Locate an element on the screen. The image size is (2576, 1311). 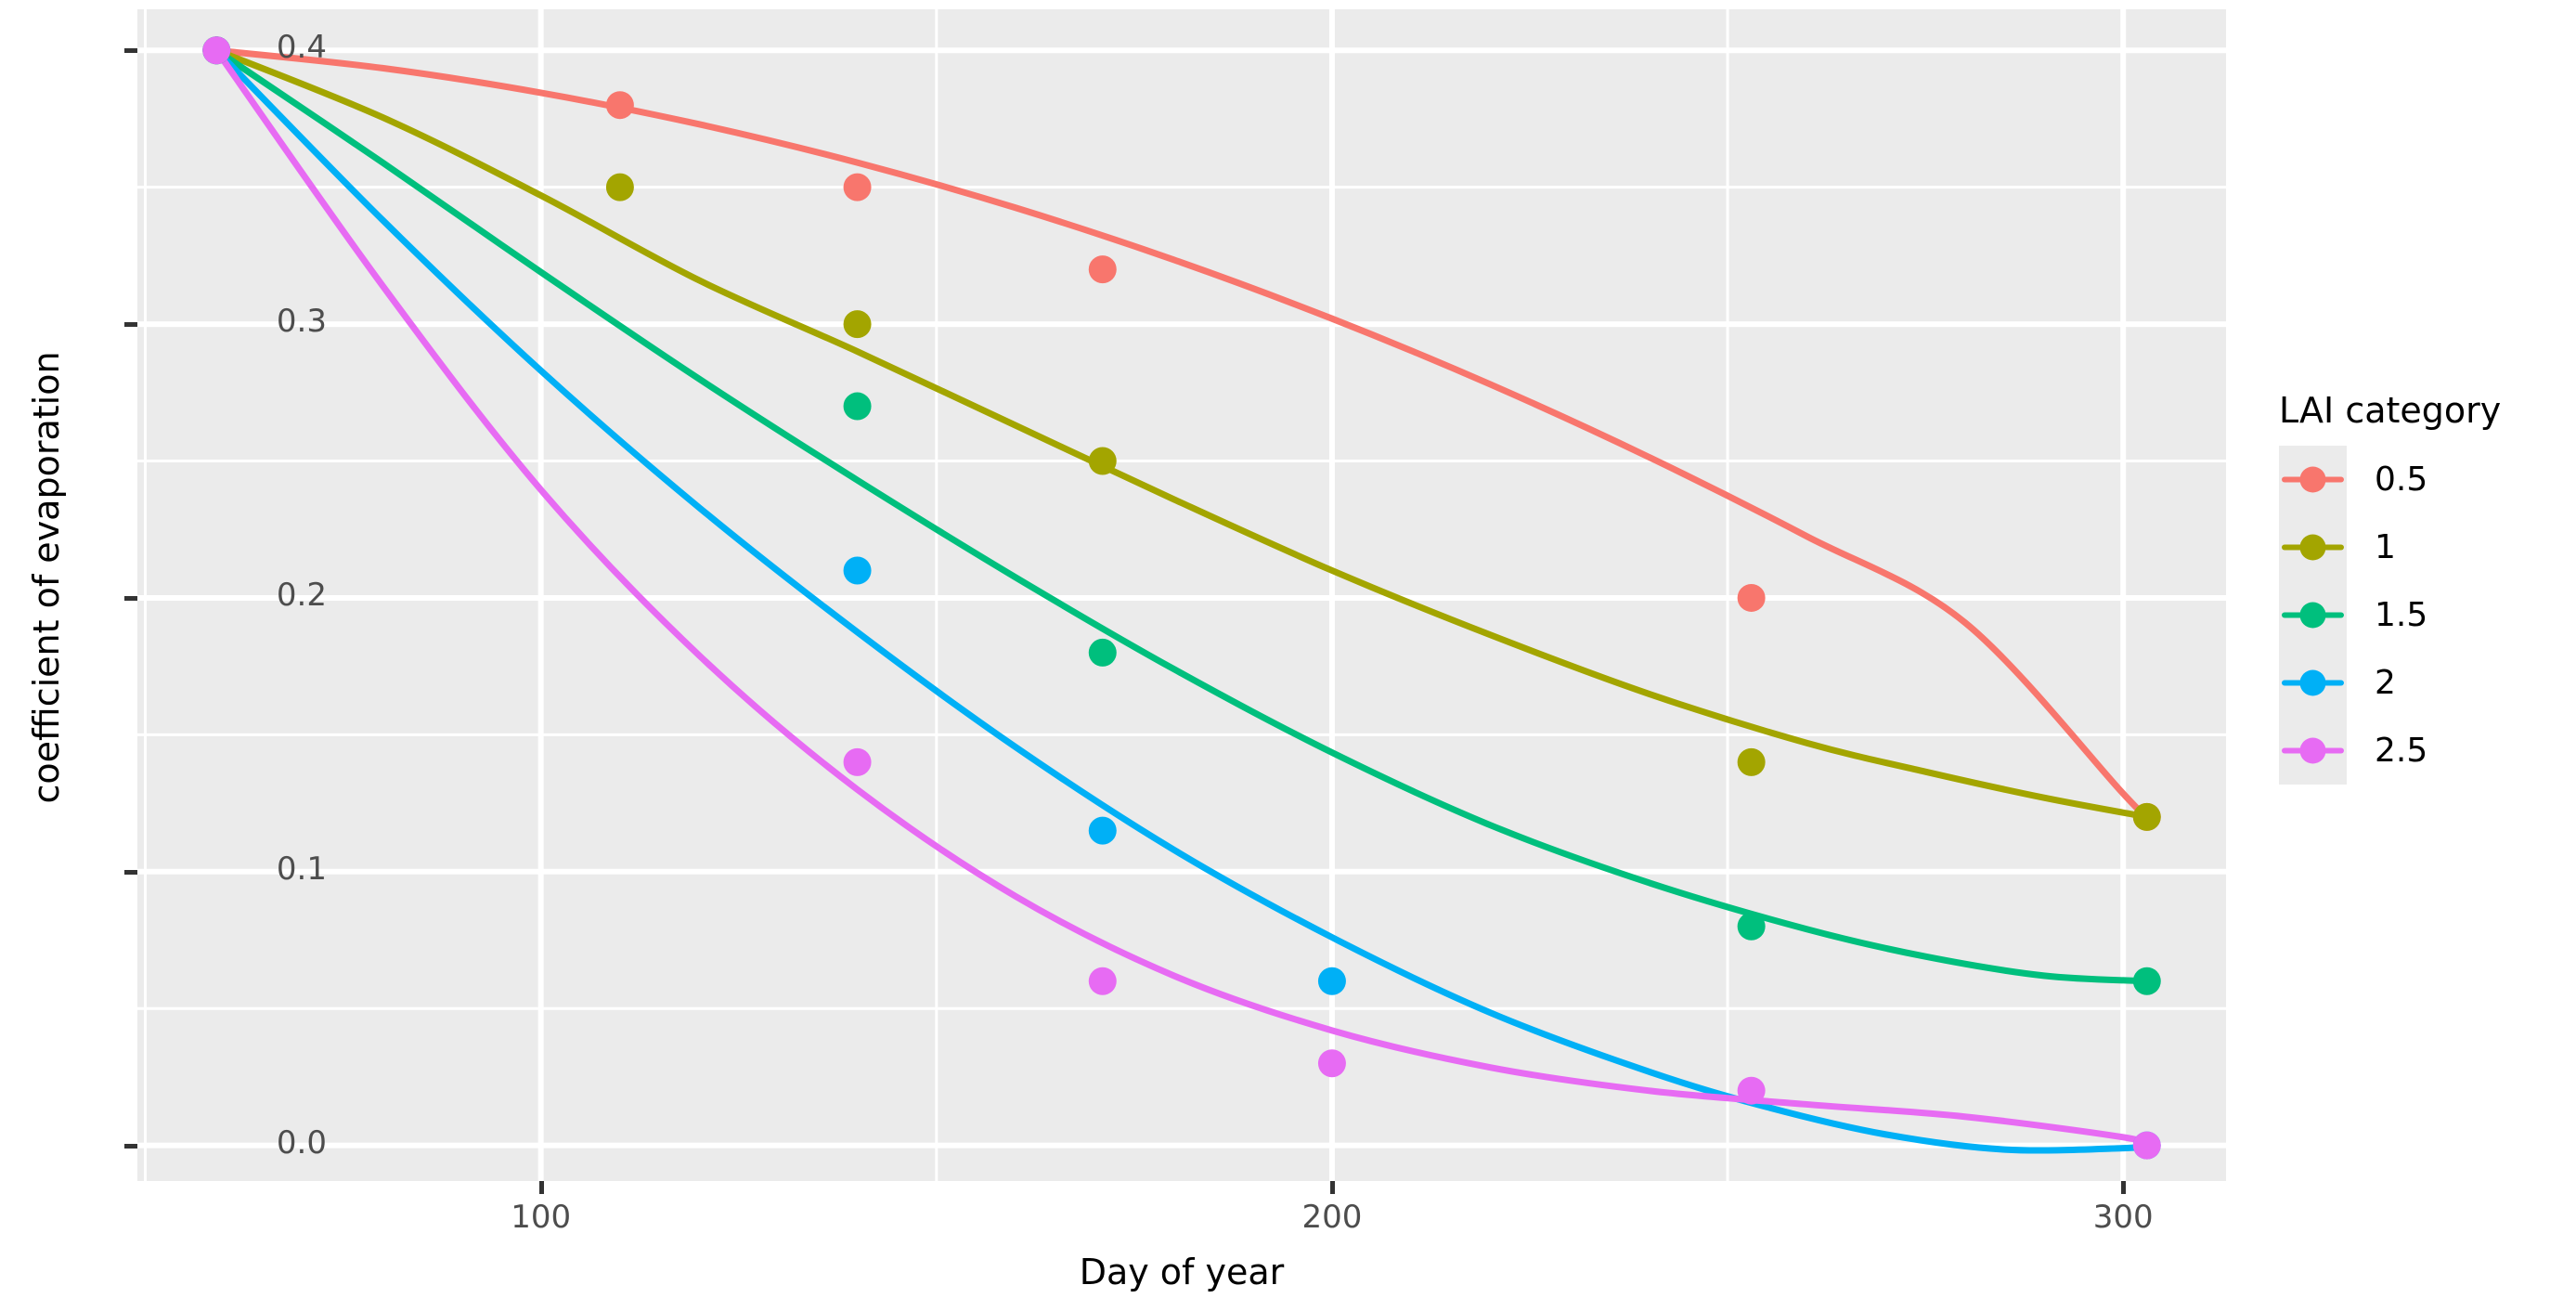
legend-item: 1.5 is located at coordinates (2423, 615).